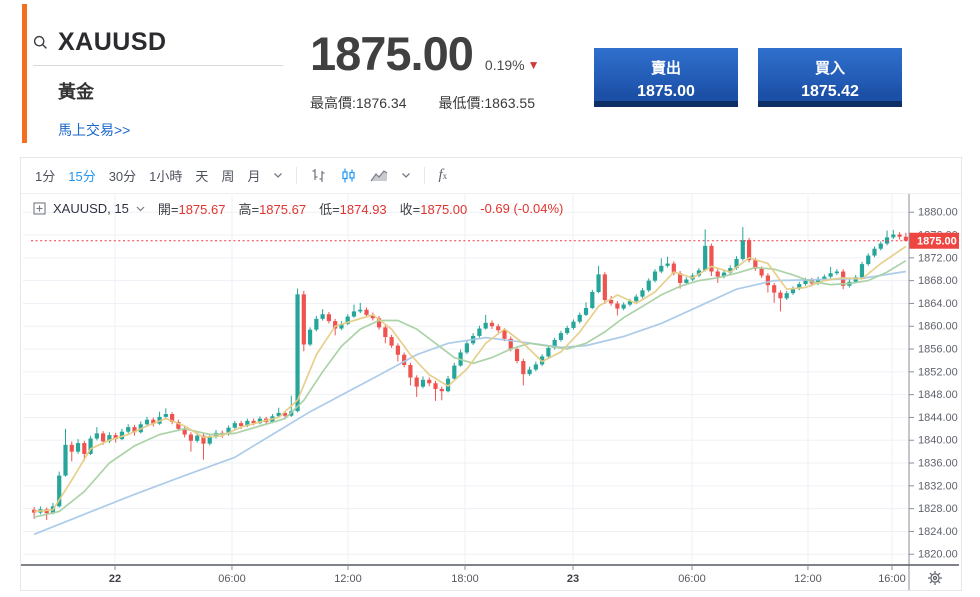  What do you see at coordinates (491, 176) in the screenshot?
I see `chart-toolbar: 1分 15分 30分 1小時 天 周 月` at bounding box center [491, 176].